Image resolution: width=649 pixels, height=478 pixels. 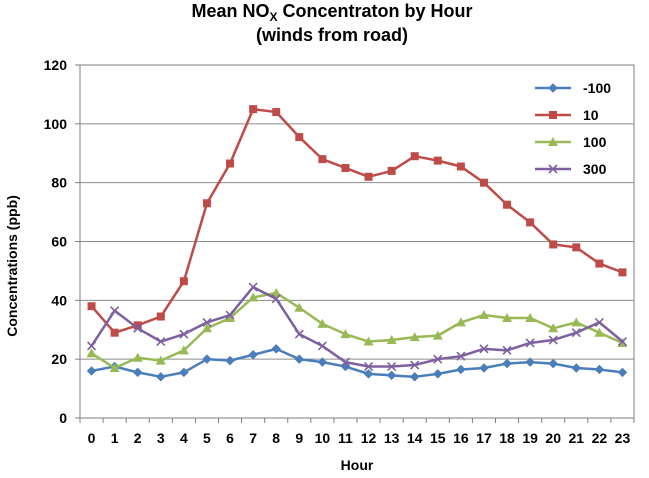 I want to click on chart-title-suffix: Concentraton by Hour, so click(x=375, y=11).